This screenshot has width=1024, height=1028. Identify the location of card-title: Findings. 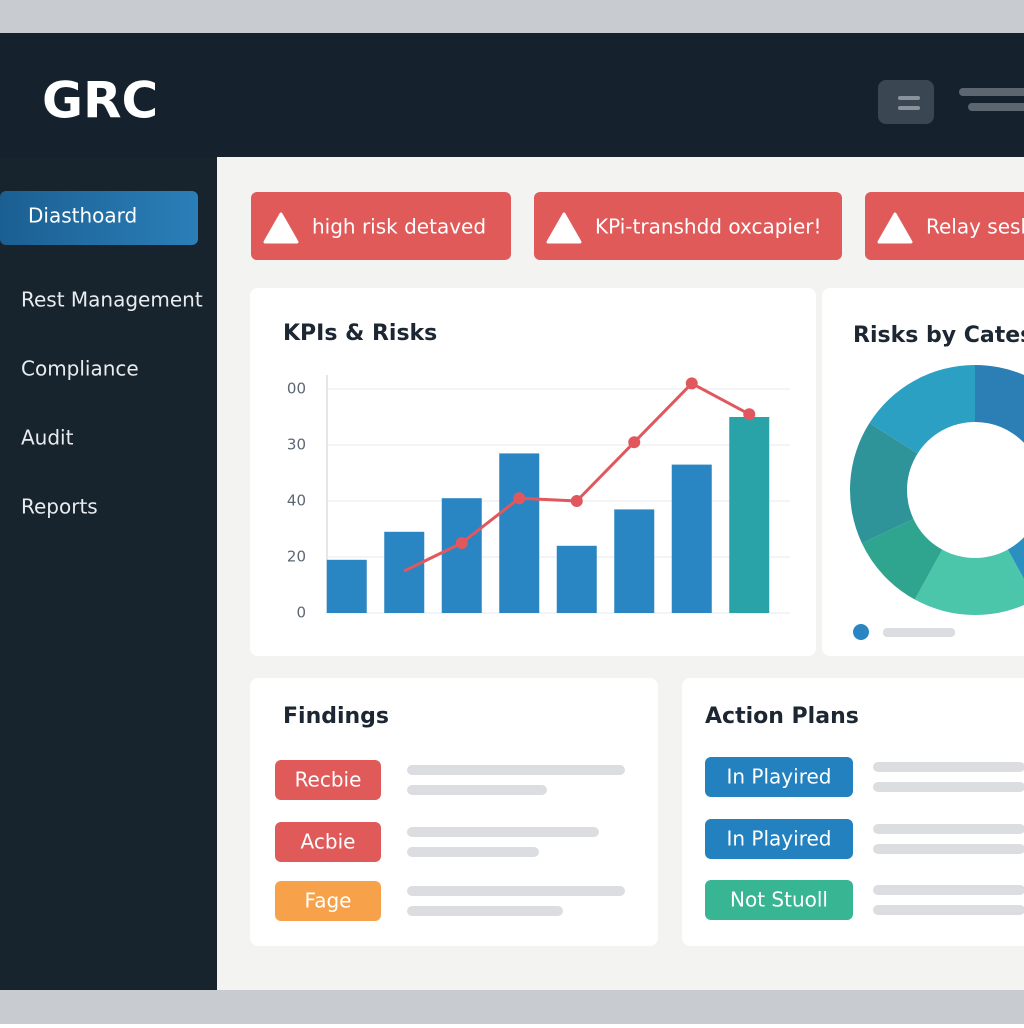
(336, 716).